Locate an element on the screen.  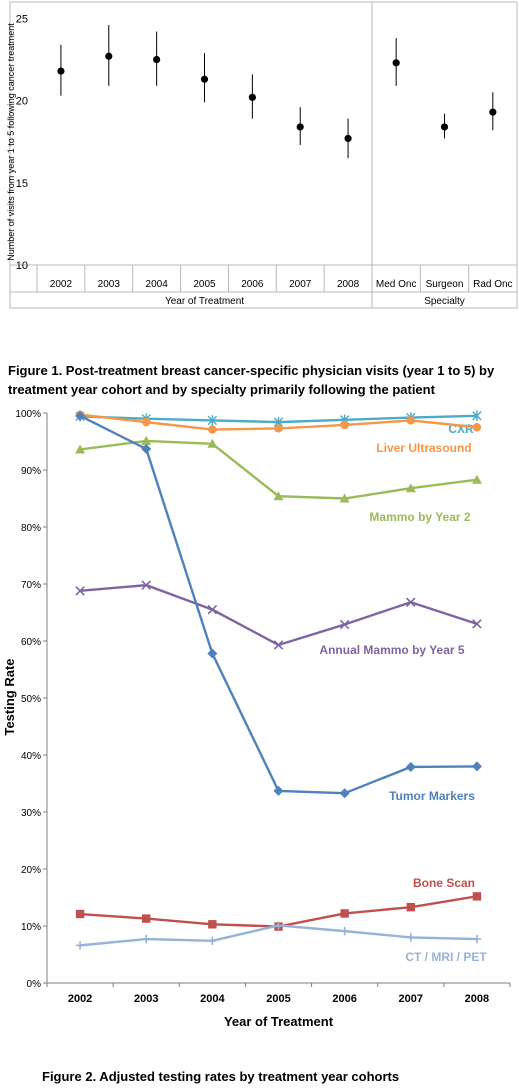
y-tick-label: 25 is located at coordinates (22, 19).